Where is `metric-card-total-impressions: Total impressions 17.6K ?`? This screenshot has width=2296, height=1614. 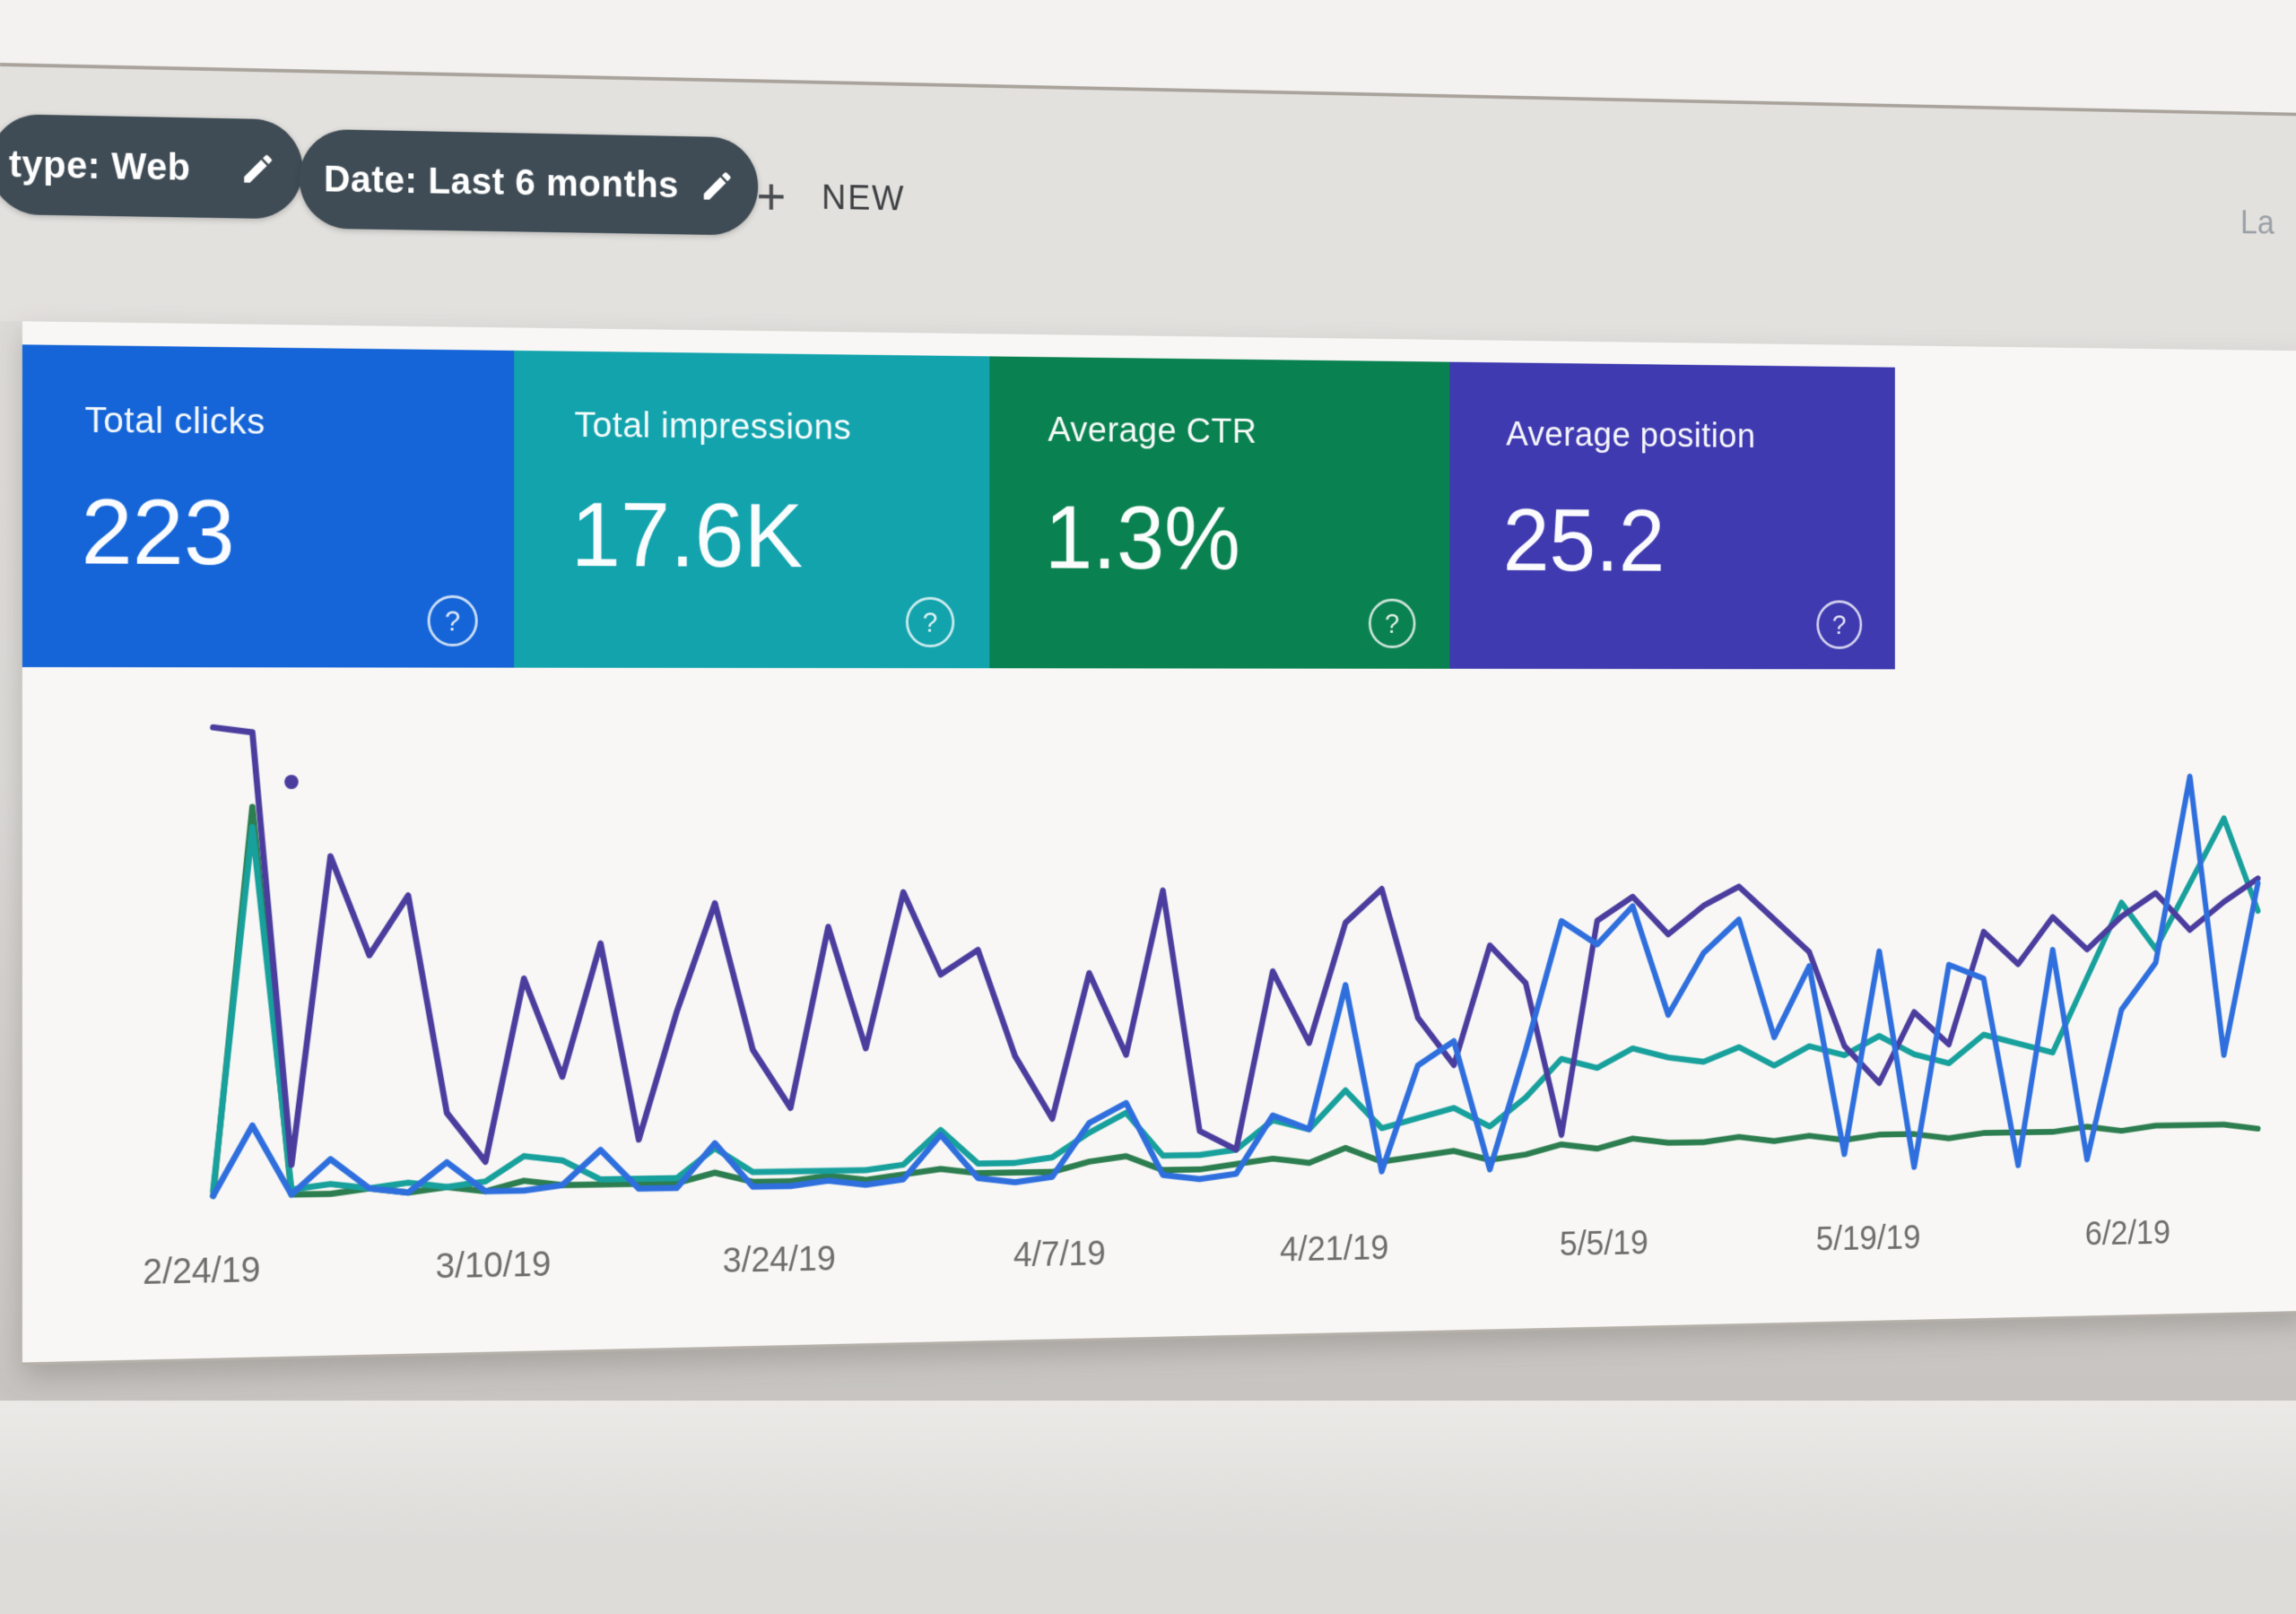 metric-card-total-impressions: Total impressions 17.6K ? is located at coordinates (752, 509).